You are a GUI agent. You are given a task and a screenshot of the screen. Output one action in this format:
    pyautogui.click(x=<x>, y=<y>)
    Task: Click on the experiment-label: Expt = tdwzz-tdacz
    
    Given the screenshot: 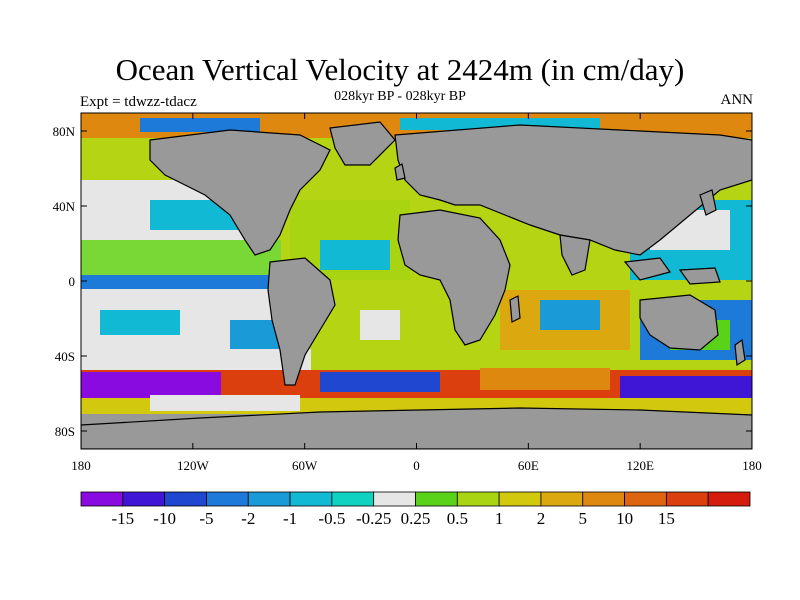 What is the action you would take?
    pyautogui.click(x=138, y=102)
    